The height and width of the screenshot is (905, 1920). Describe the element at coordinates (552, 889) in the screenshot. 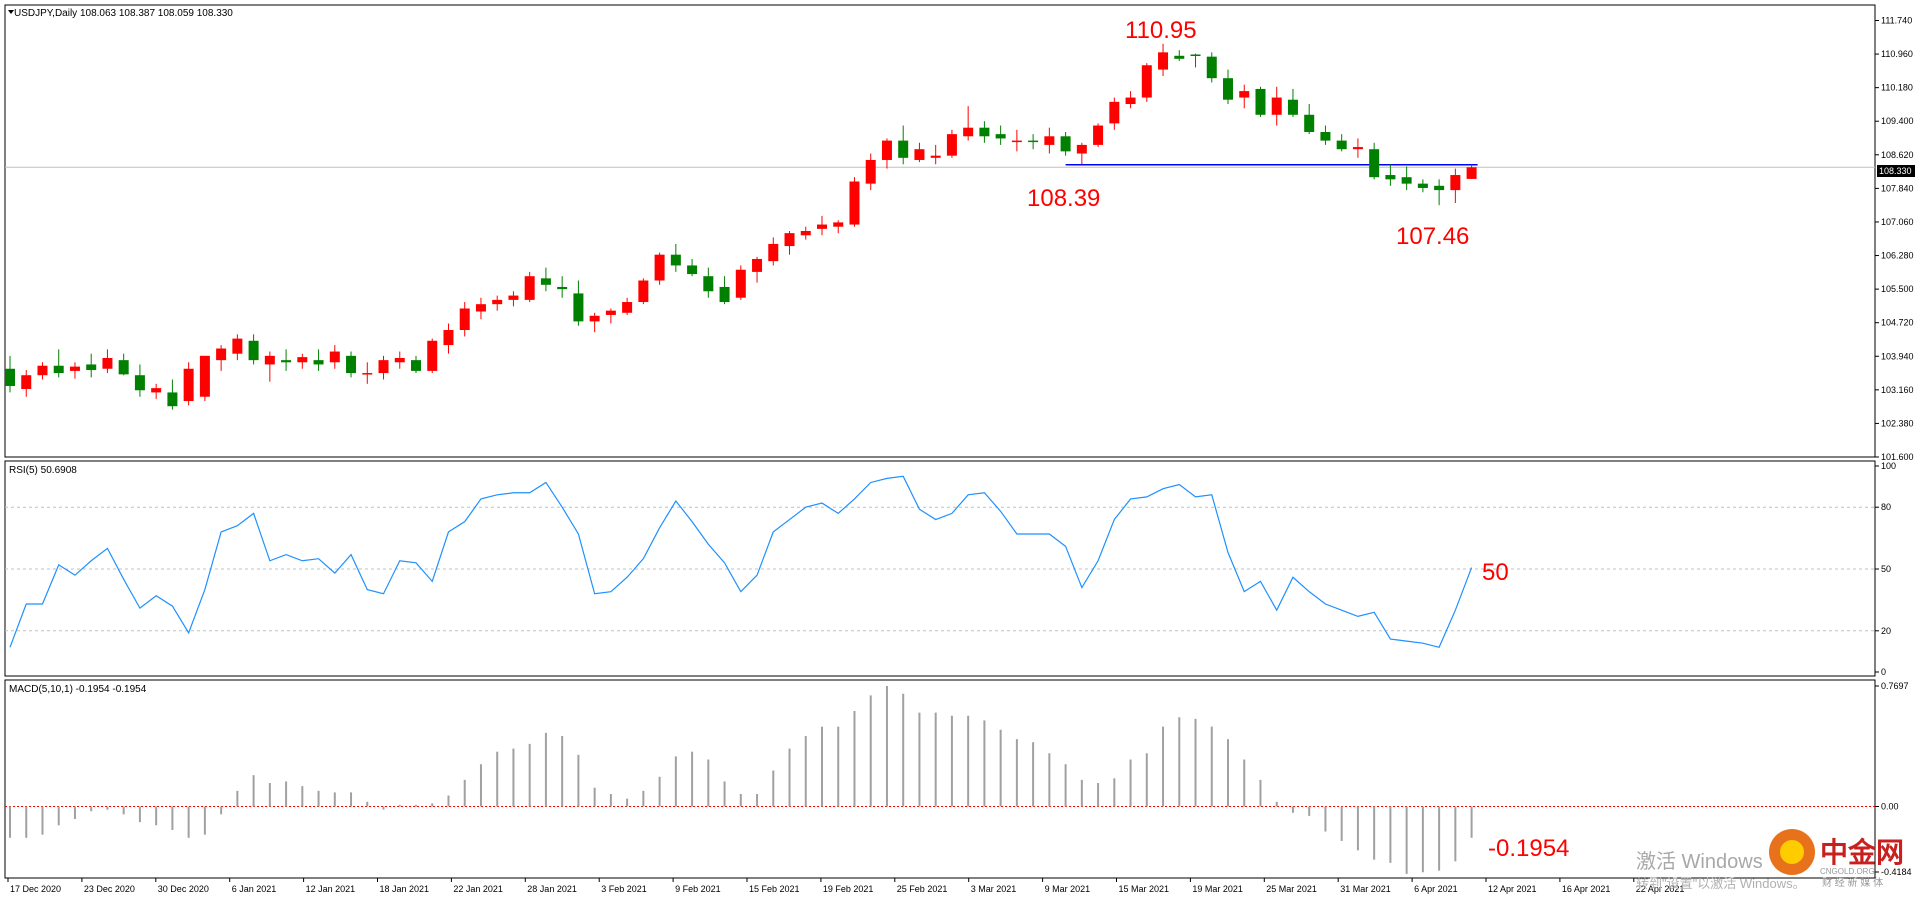

I see `time-tick-label: 28 Jan 2021` at that location.